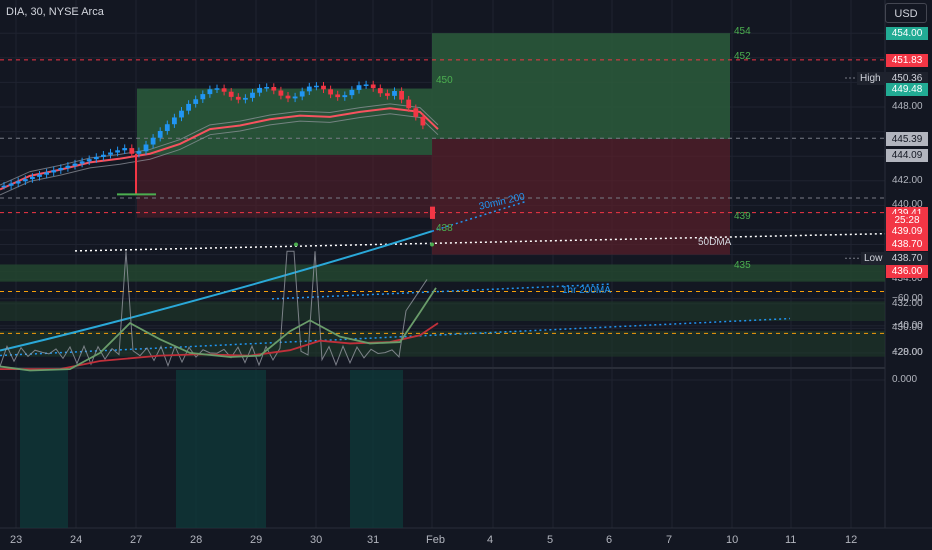 This screenshot has width=932, height=550. Describe the element at coordinates (480, 242) in the screenshot. I see `ma50-line` at that location.